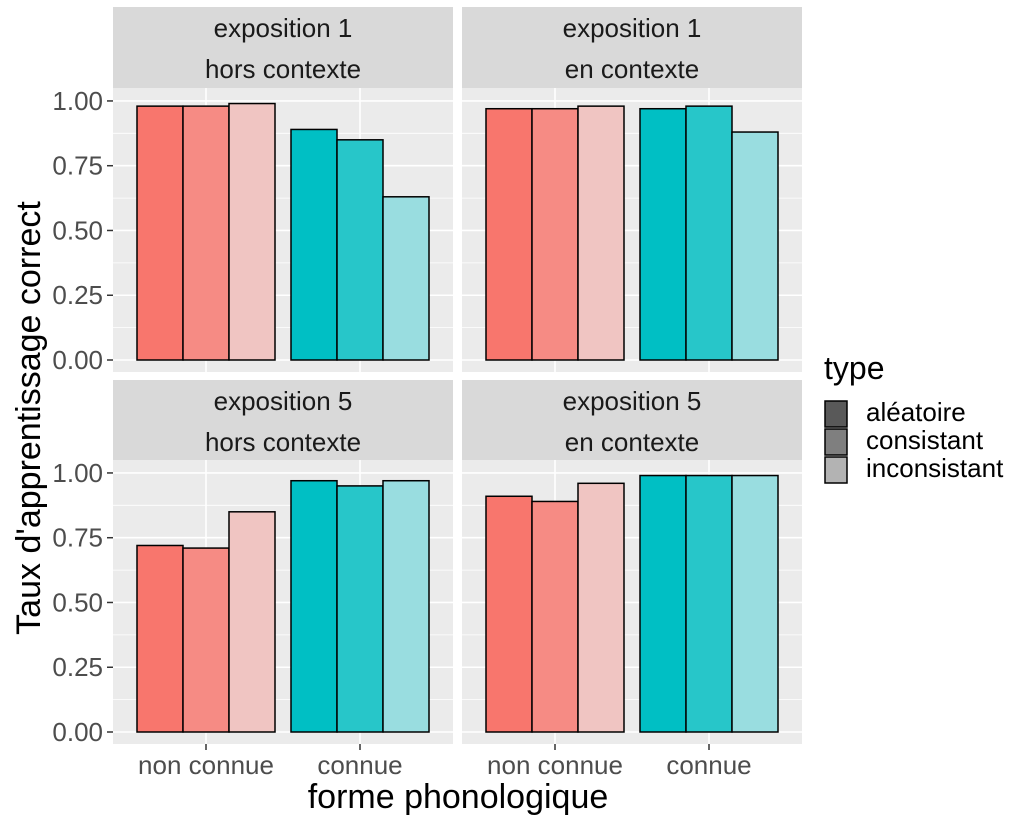 This screenshot has height=816, width=1023. I want to click on legend-title: type, so click(854, 368).